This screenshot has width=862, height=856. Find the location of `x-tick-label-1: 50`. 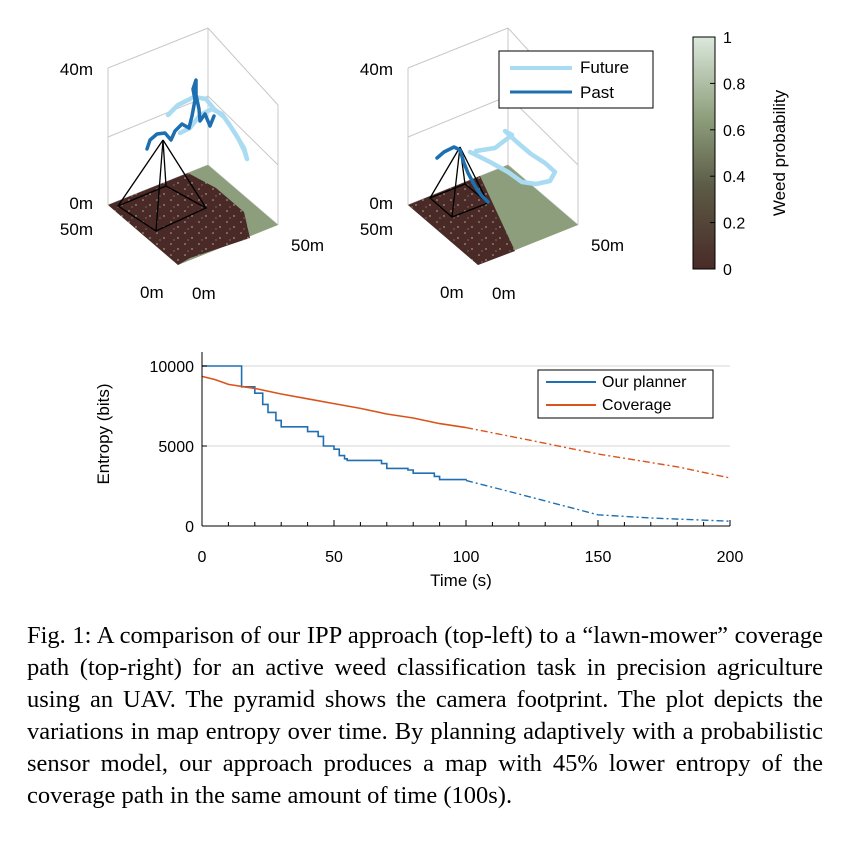

x-tick-label-1: 50 is located at coordinates (334, 557).